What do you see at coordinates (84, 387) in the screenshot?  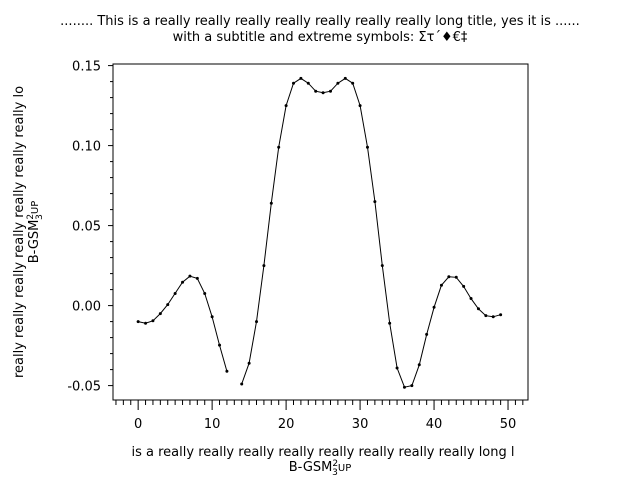 I see `y-tick-label: -0.05` at bounding box center [84, 387].